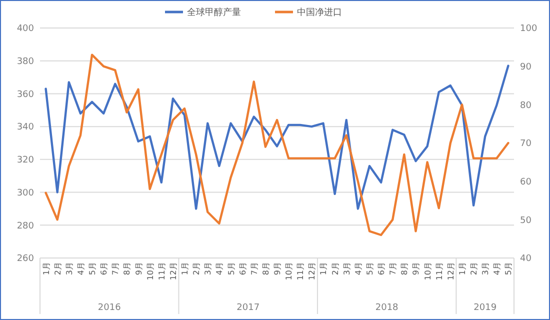  What do you see at coordinates (110, 308) in the screenshot?
I see `text: 2016` at bounding box center [110, 308].